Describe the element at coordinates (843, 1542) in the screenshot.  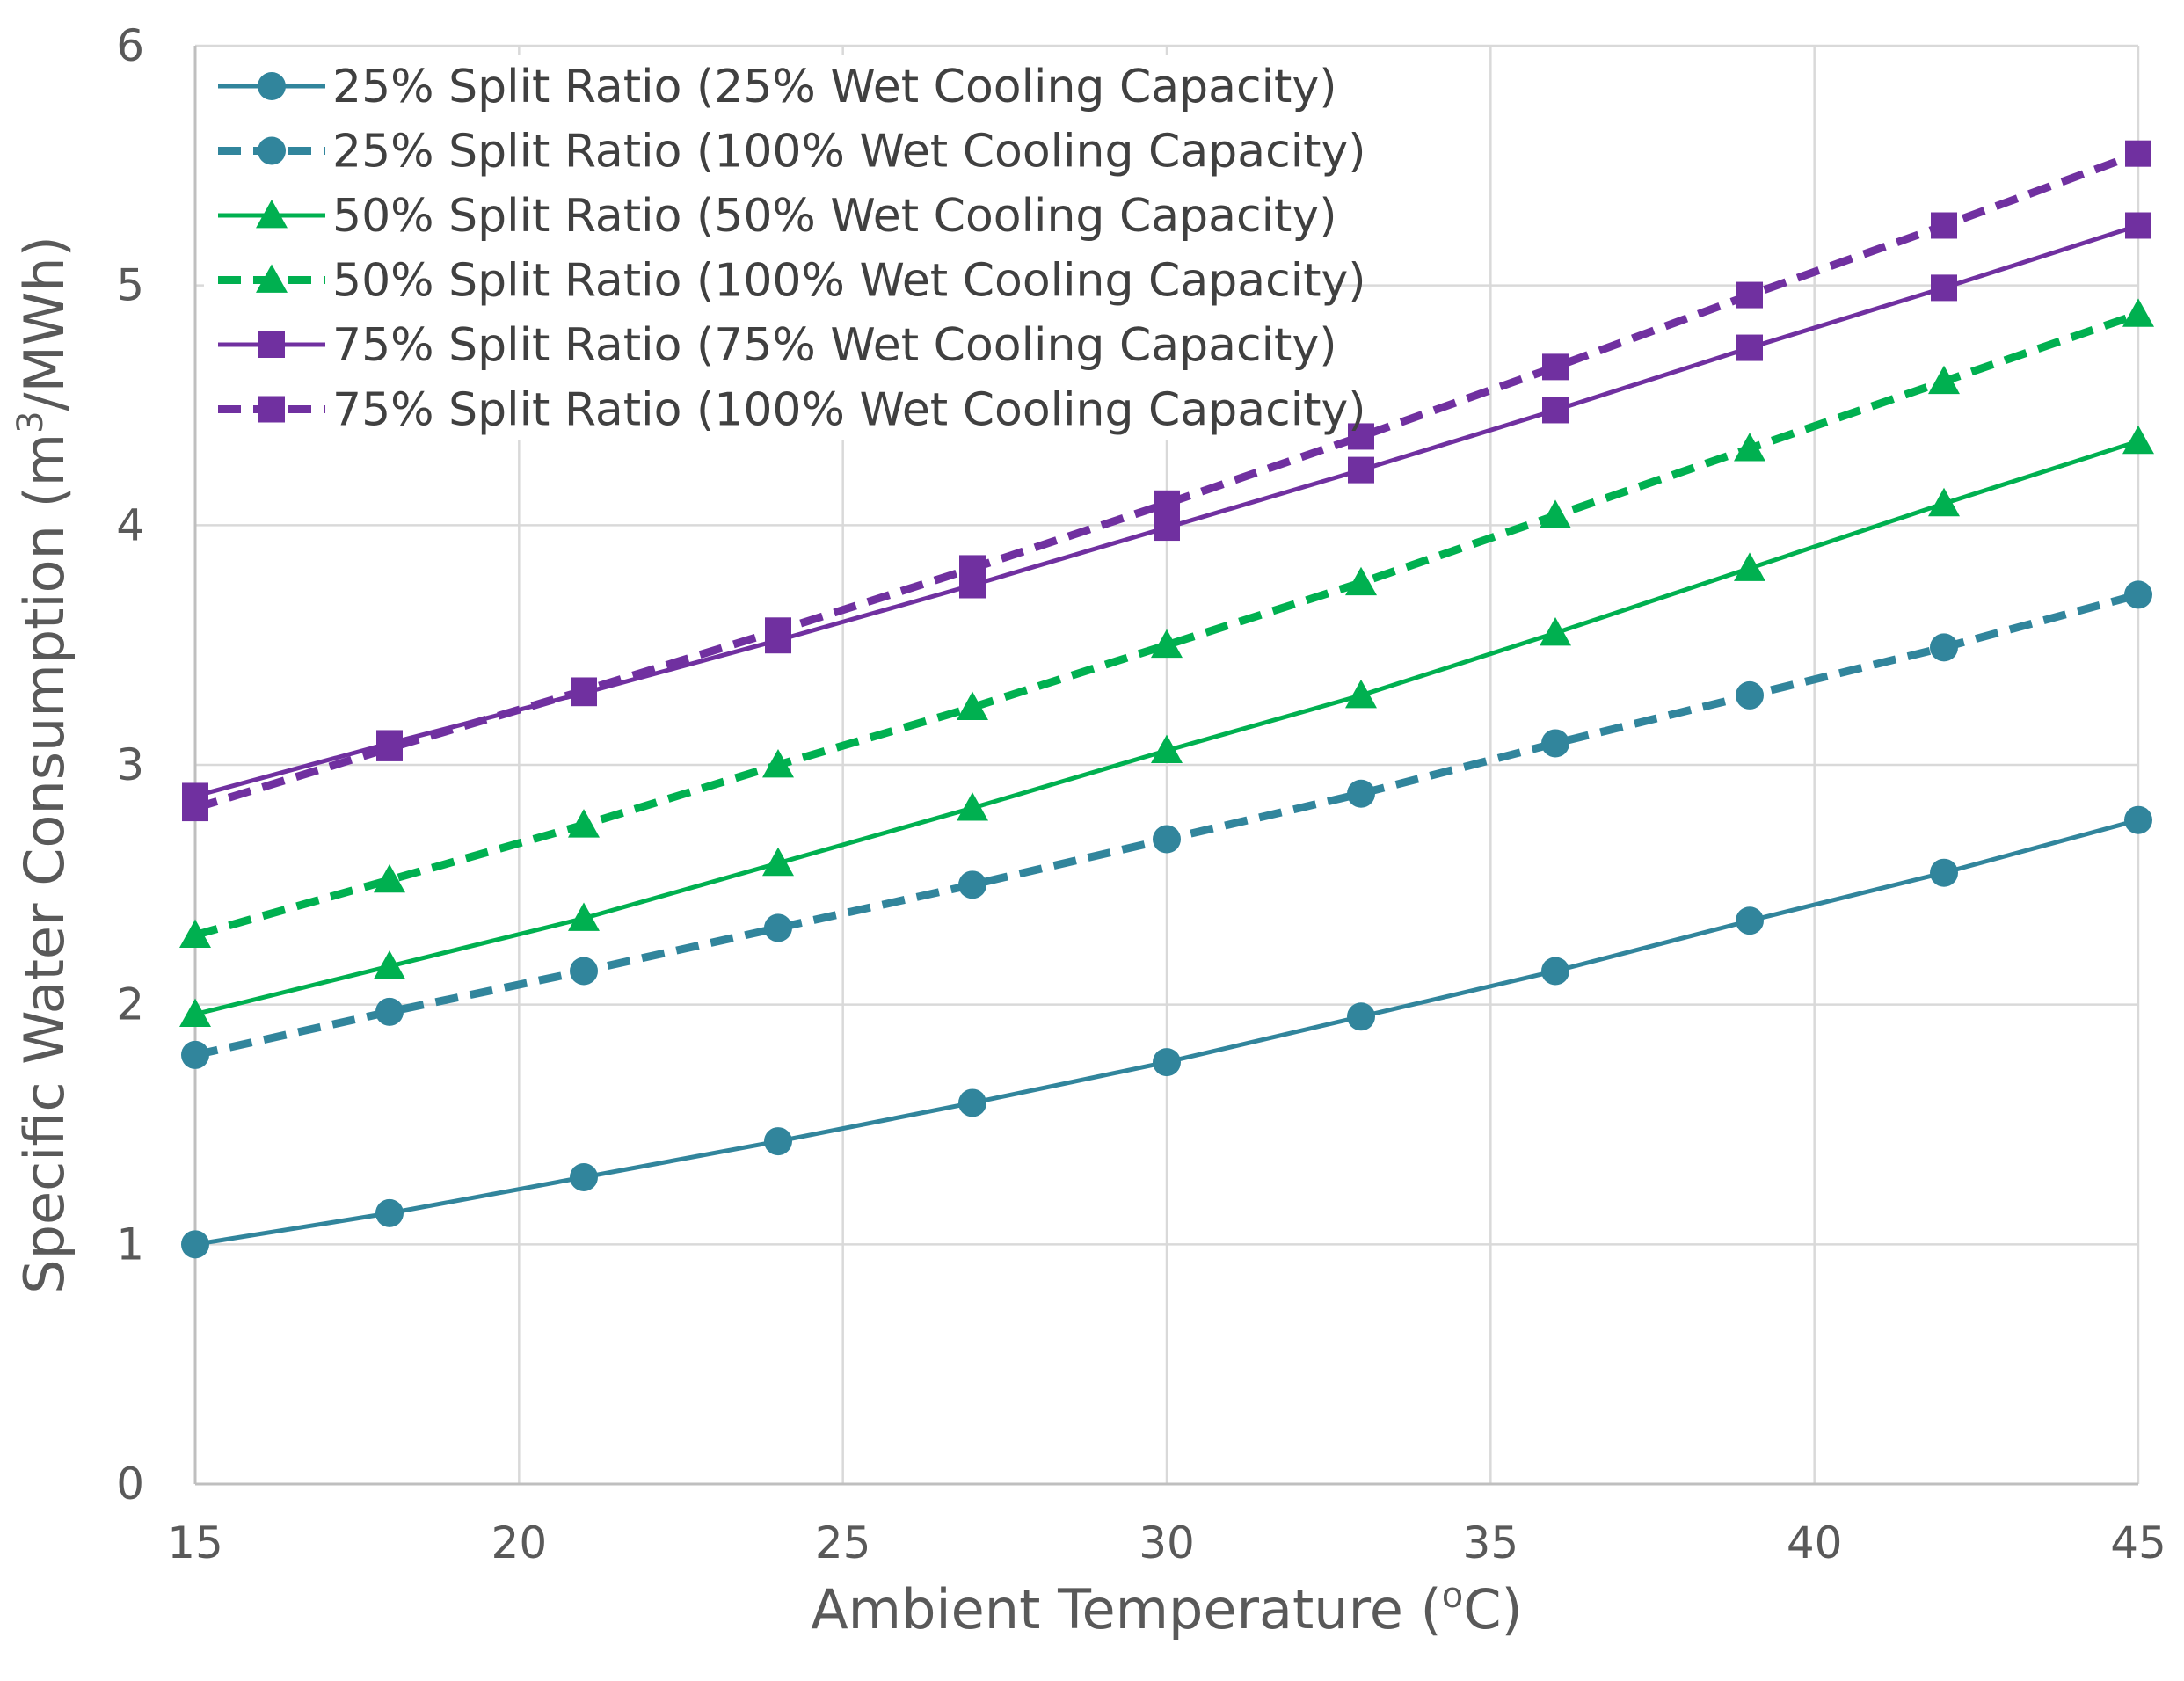
I see `x-tick-label: 25` at that location.